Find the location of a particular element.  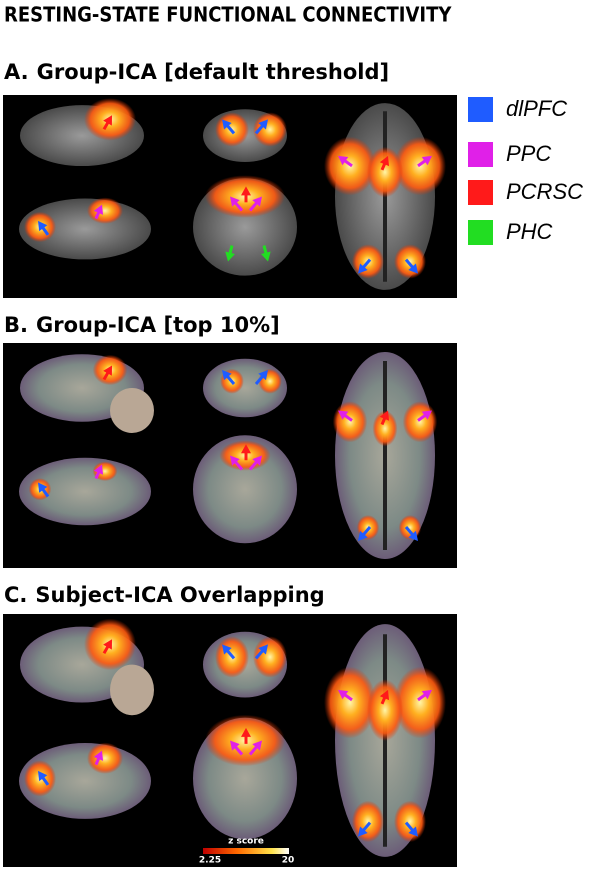

panel-heading: A. Group-ICA [default threshold] is located at coordinates (196, 72).